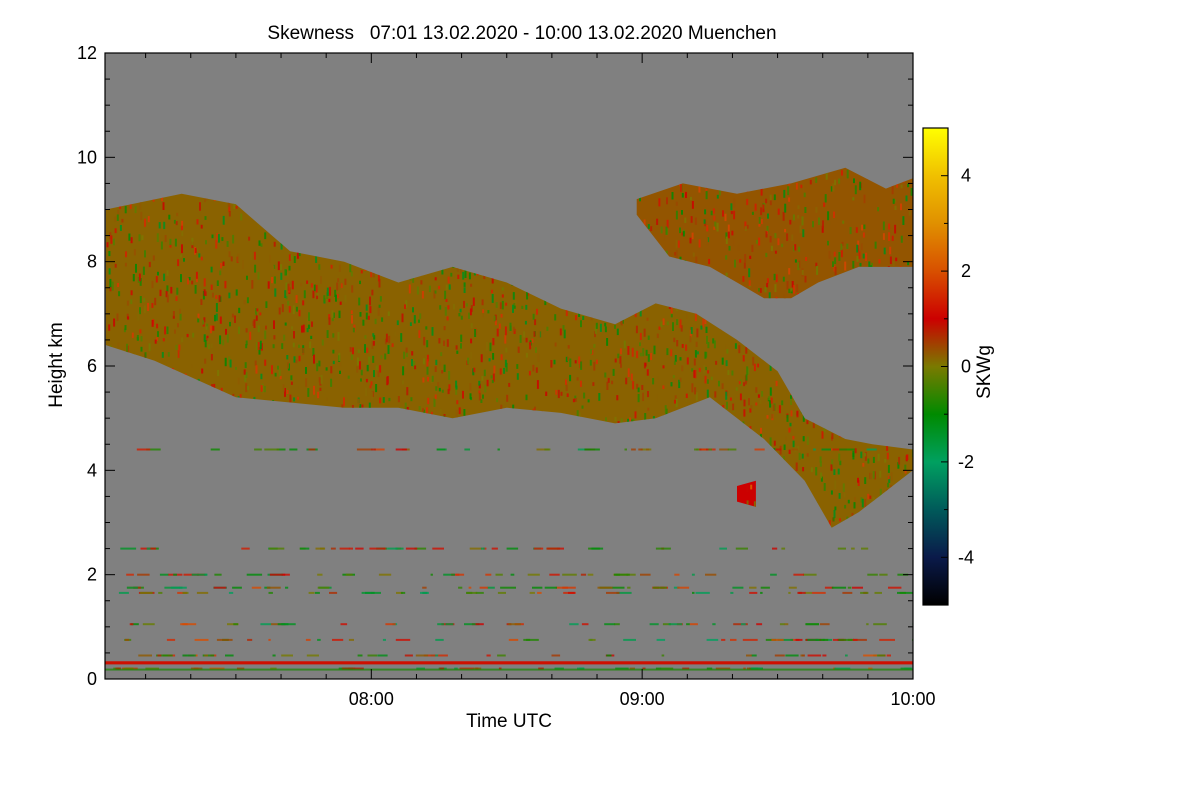  I want to click on colorbar-tick-label: 2, so click(966, 271).